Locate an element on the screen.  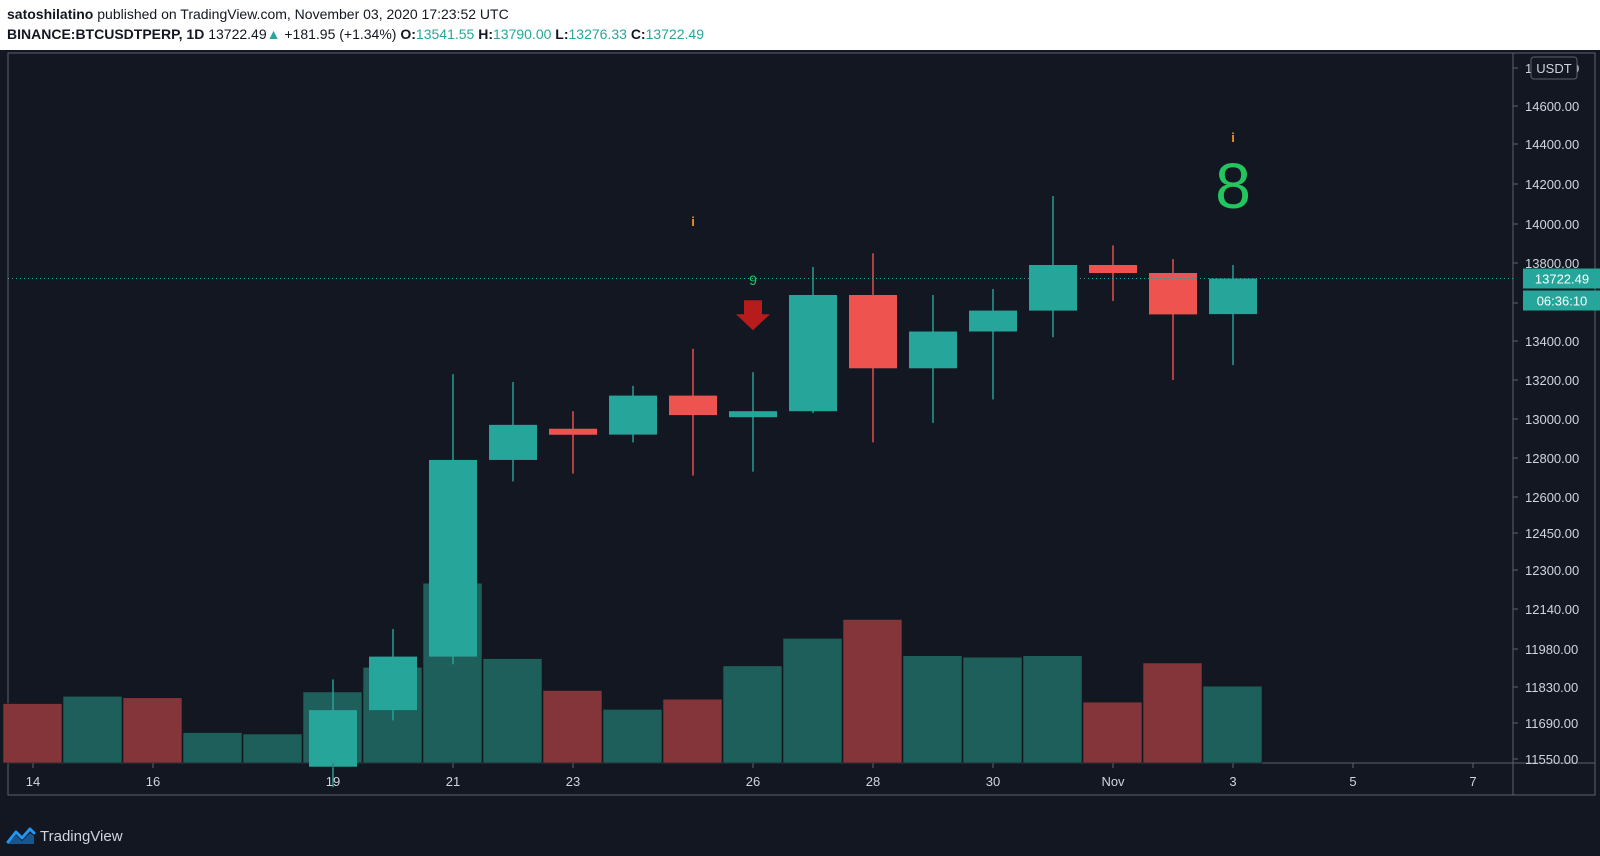
time-tick-label: 16 is located at coordinates (153, 781).